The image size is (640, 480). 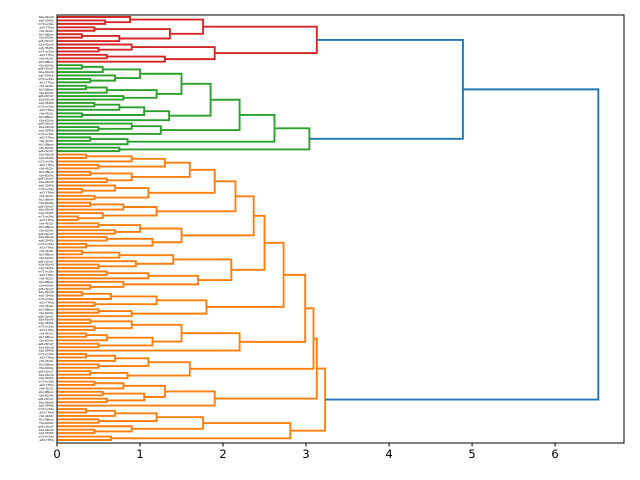 What do you see at coordinates (139, 454) in the screenshot?
I see `x-tick-label: 1` at bounding box center [139, 454].